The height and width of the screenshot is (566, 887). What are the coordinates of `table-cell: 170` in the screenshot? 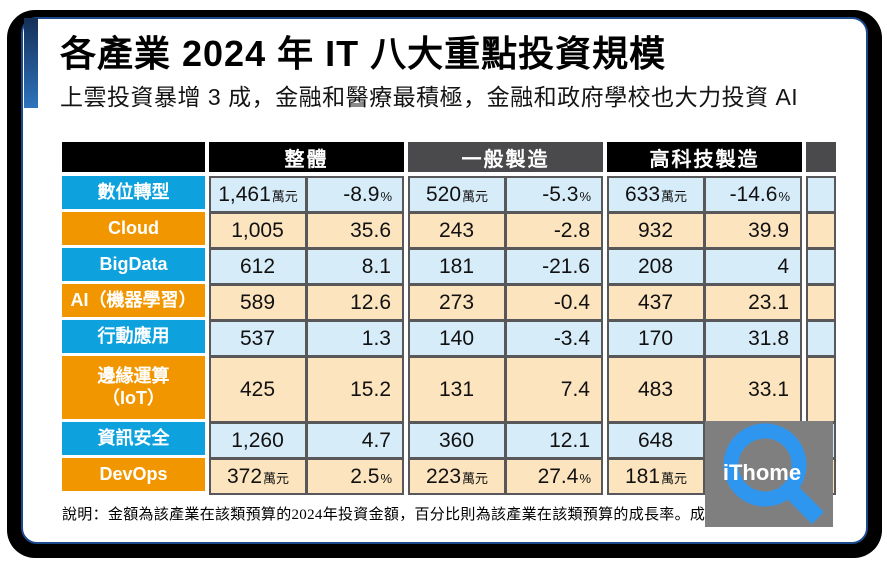 It's located at (656, 338).